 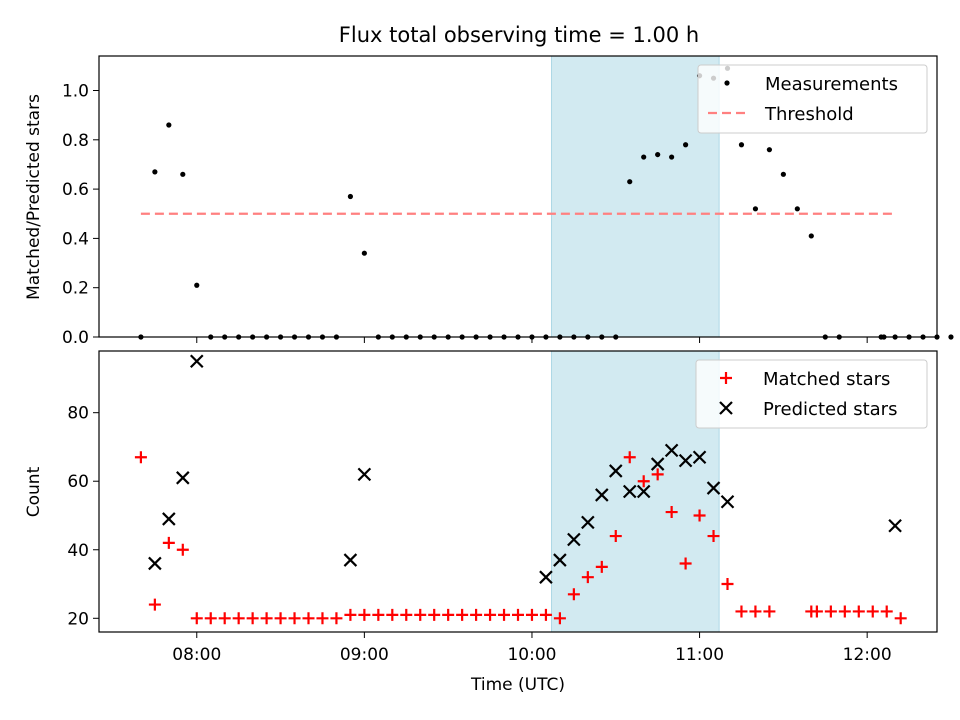 I want to click on top-y-tick-label: 0.2, so click(x=75, y=289).